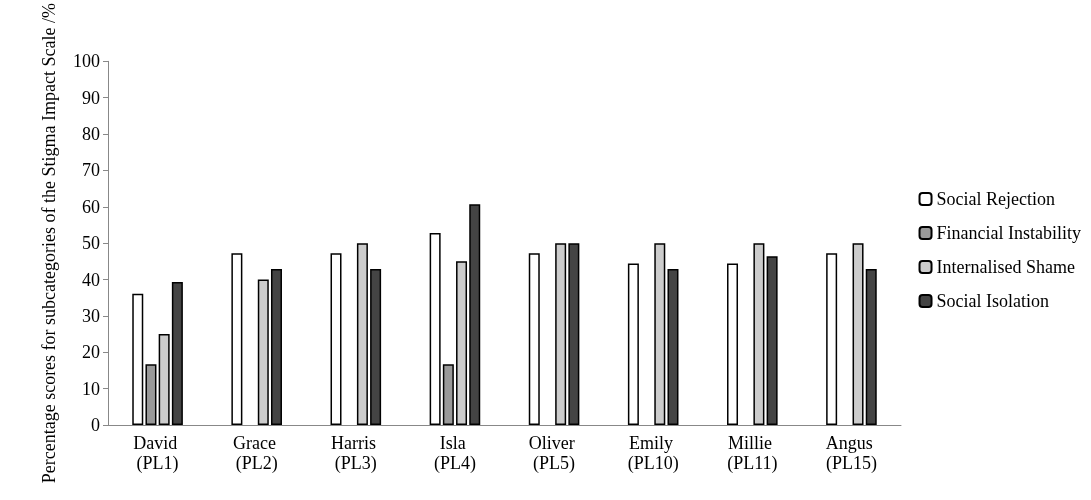  What do you see at coordinates (91, 97) in the screenshot?
I see `y-tick-label: 90` at bounding box center [91, 97].